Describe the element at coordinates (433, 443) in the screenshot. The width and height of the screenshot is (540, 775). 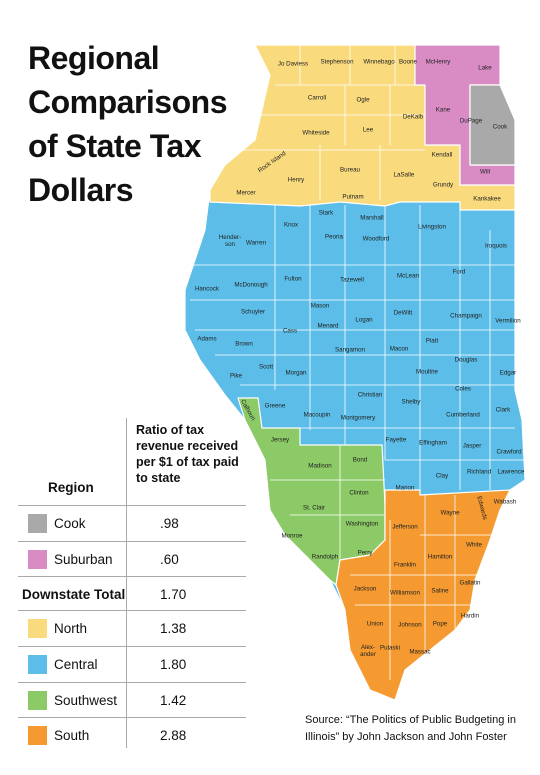
I see `county-label: Effingham` at that location.